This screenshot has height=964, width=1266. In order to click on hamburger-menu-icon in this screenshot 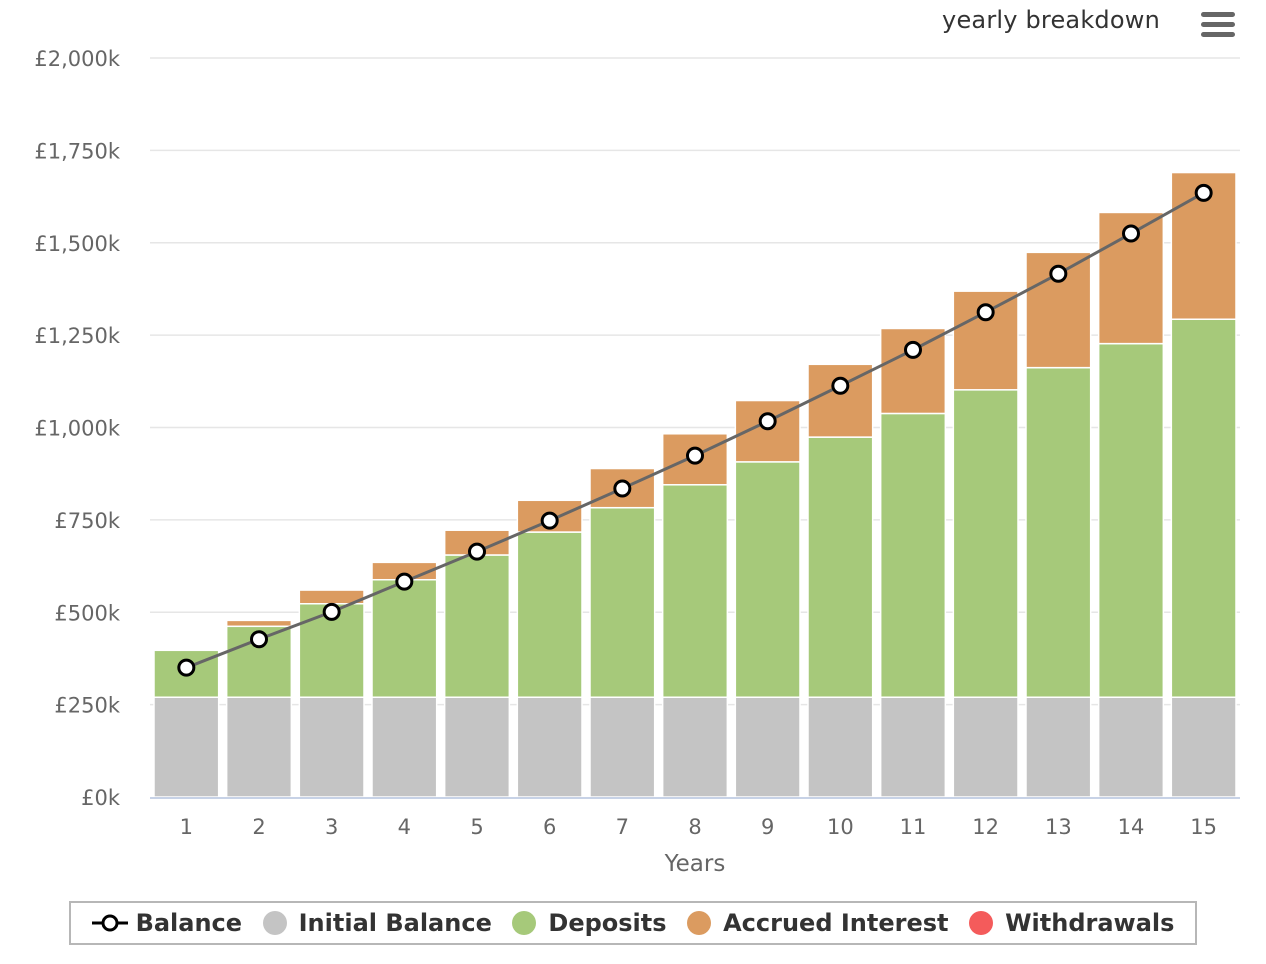, I will do `click(1218, 24)`.